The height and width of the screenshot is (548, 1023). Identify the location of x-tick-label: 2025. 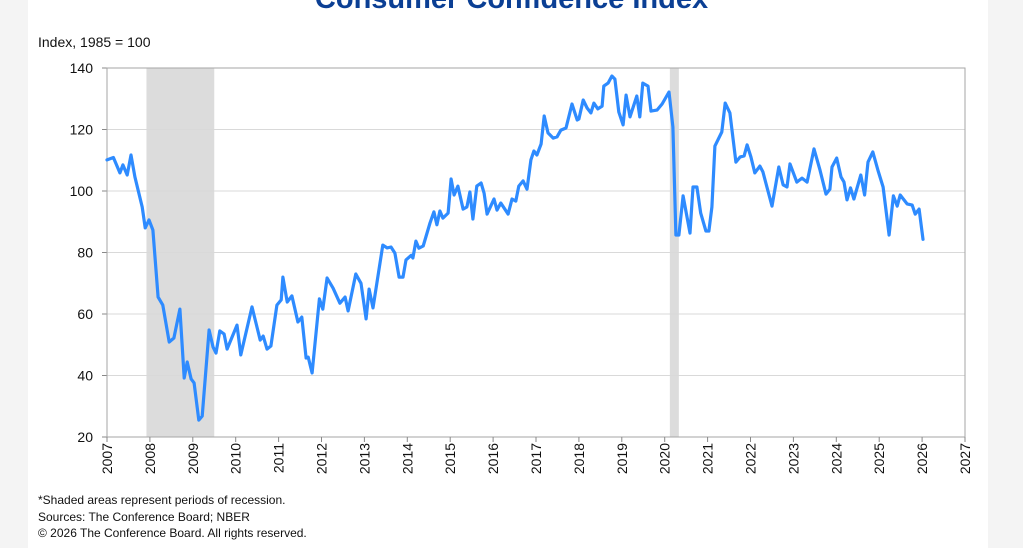
(879, 458).